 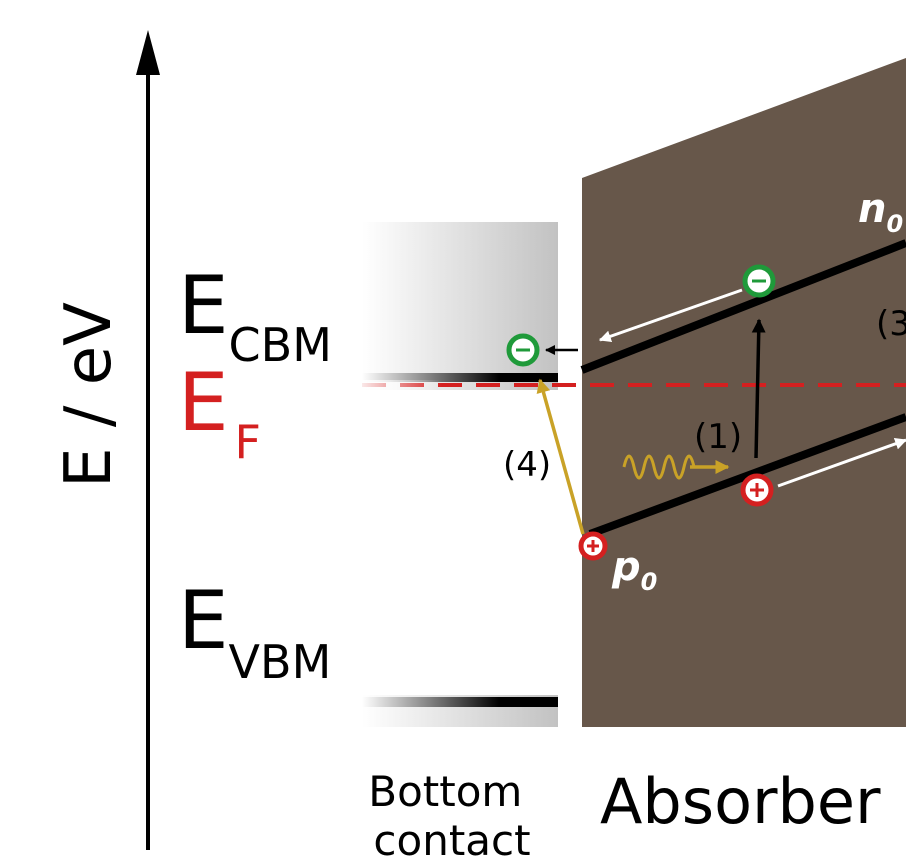 I want to click on electron-contact-icon, so click(x=523, y=350).